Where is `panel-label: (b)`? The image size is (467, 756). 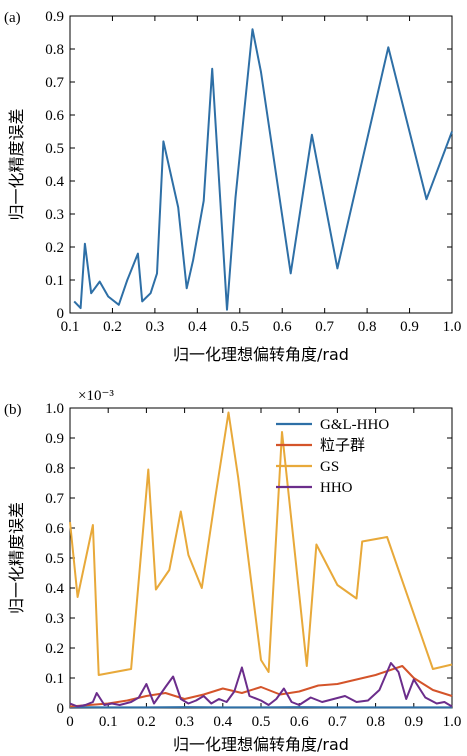
panel-label: (b) is located at coordinates (13, 410).